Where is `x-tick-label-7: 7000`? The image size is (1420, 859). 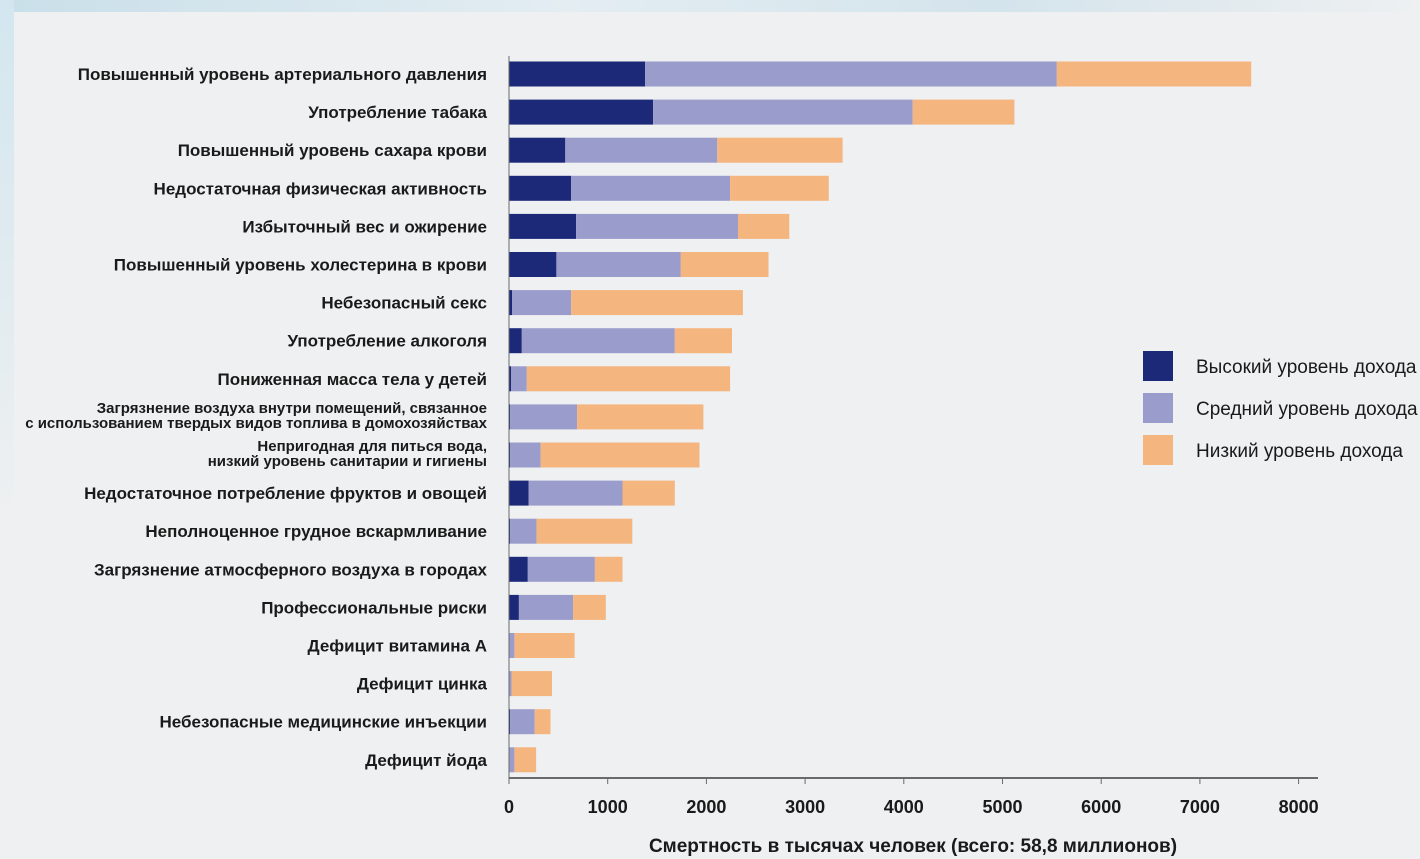
x-tick-label-7: 7000 is located at coordinates (1200, 807).